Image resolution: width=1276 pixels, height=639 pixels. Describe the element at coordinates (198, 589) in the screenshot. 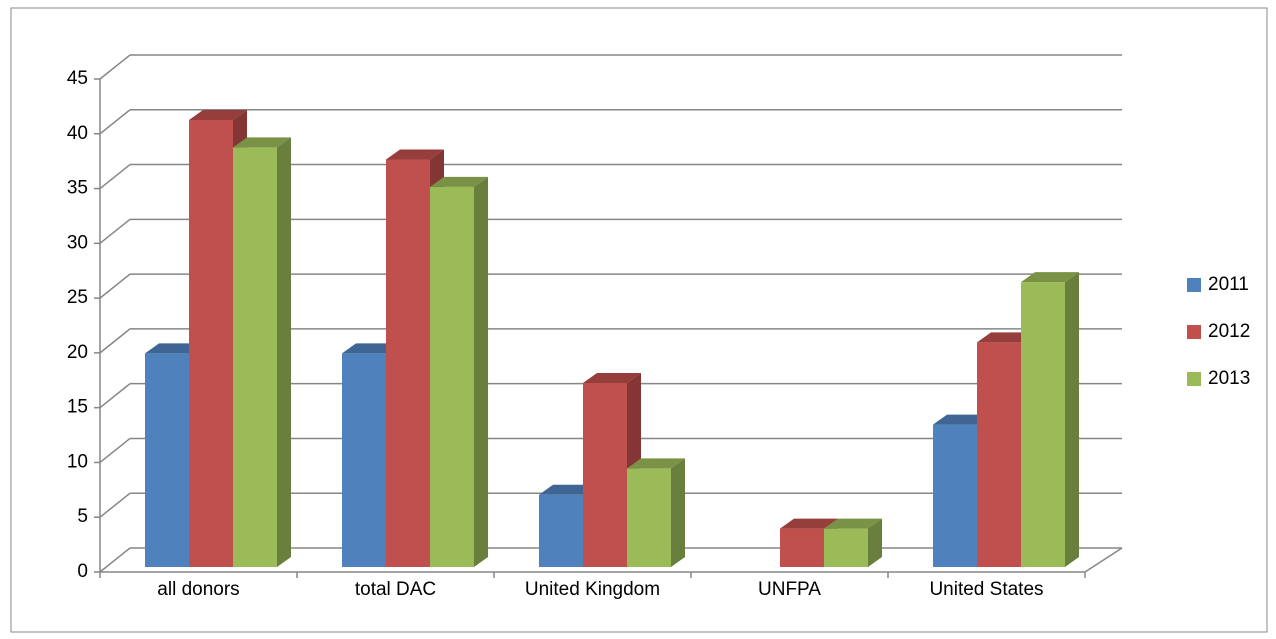

I see `x-tick-label: all donors` at that location.